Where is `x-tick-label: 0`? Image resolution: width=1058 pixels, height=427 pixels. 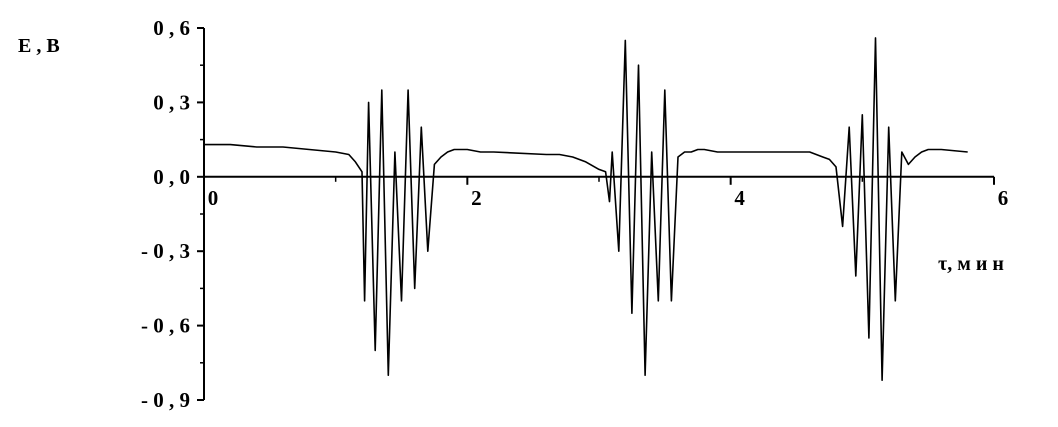 x-tick-label: 0 is located at coordinates (213, 198).